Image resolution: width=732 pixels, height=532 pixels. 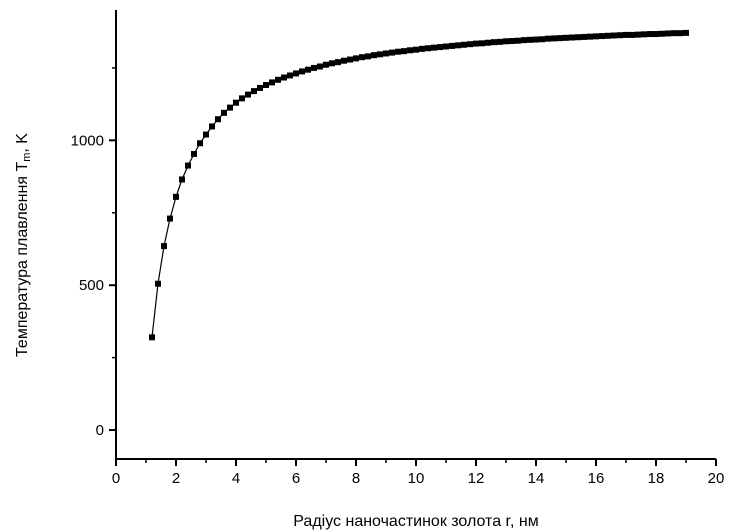 What do you see at coordinates (416, 478) in the screenshot?
I see `x-tick-label: 10` at bounding box center [416, 478].